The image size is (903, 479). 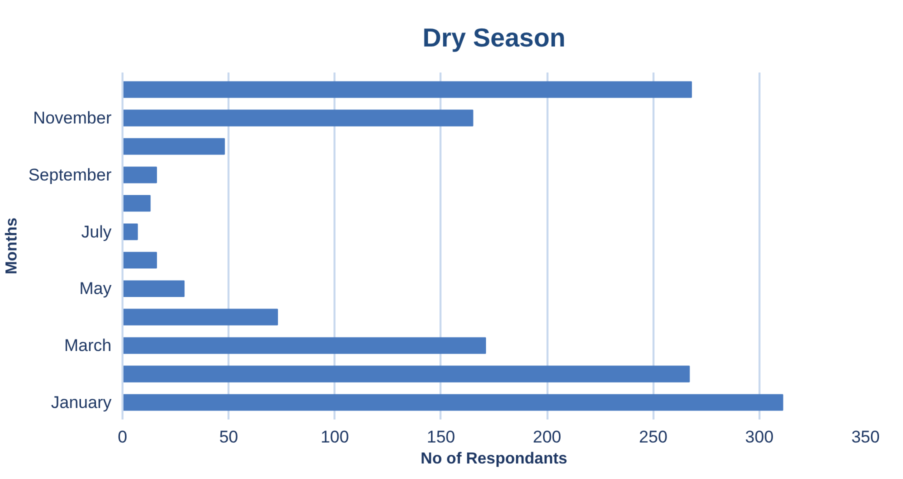 What do you see at coordinates (494, 37) in the screenshot?
I see `chart-title: Dry Season` at bounding box center [494, 37].